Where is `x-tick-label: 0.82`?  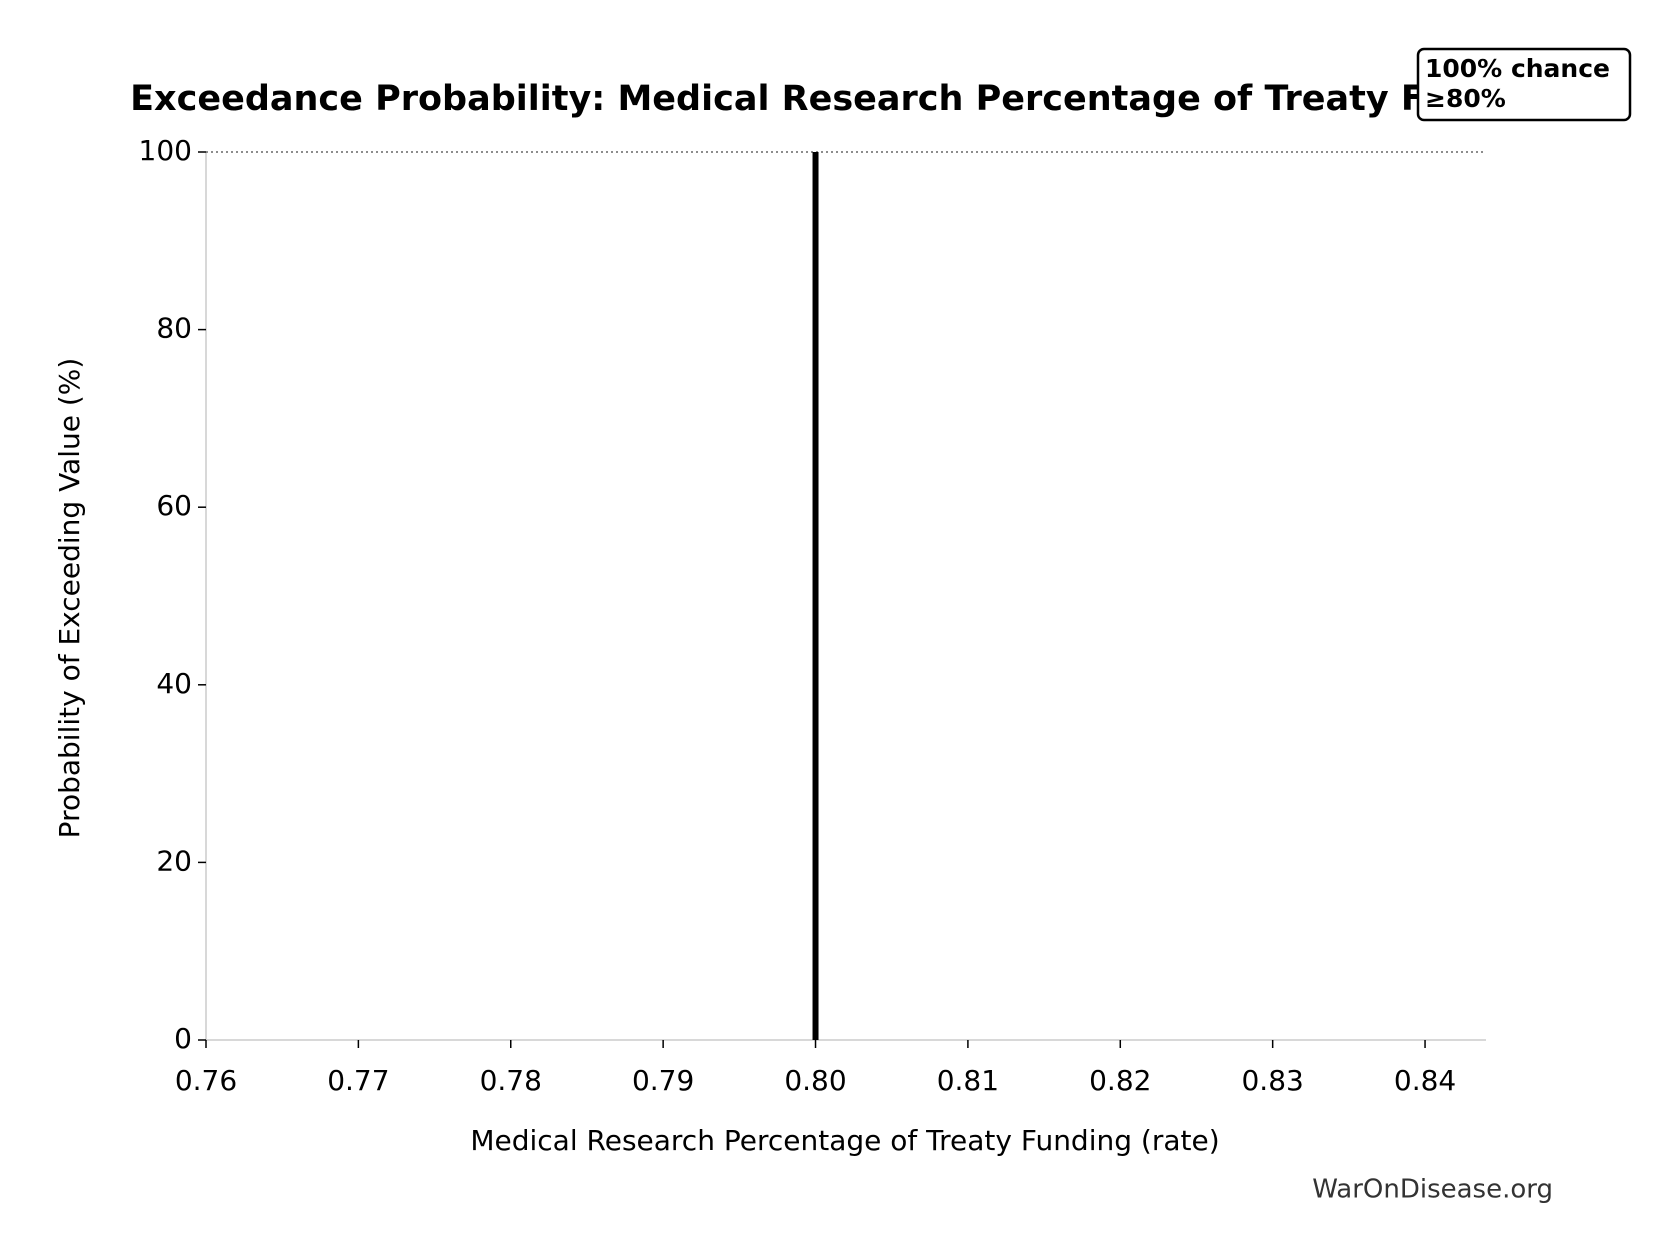 x-tick-label: 0.82 is located at coordinates (1120, 1080).